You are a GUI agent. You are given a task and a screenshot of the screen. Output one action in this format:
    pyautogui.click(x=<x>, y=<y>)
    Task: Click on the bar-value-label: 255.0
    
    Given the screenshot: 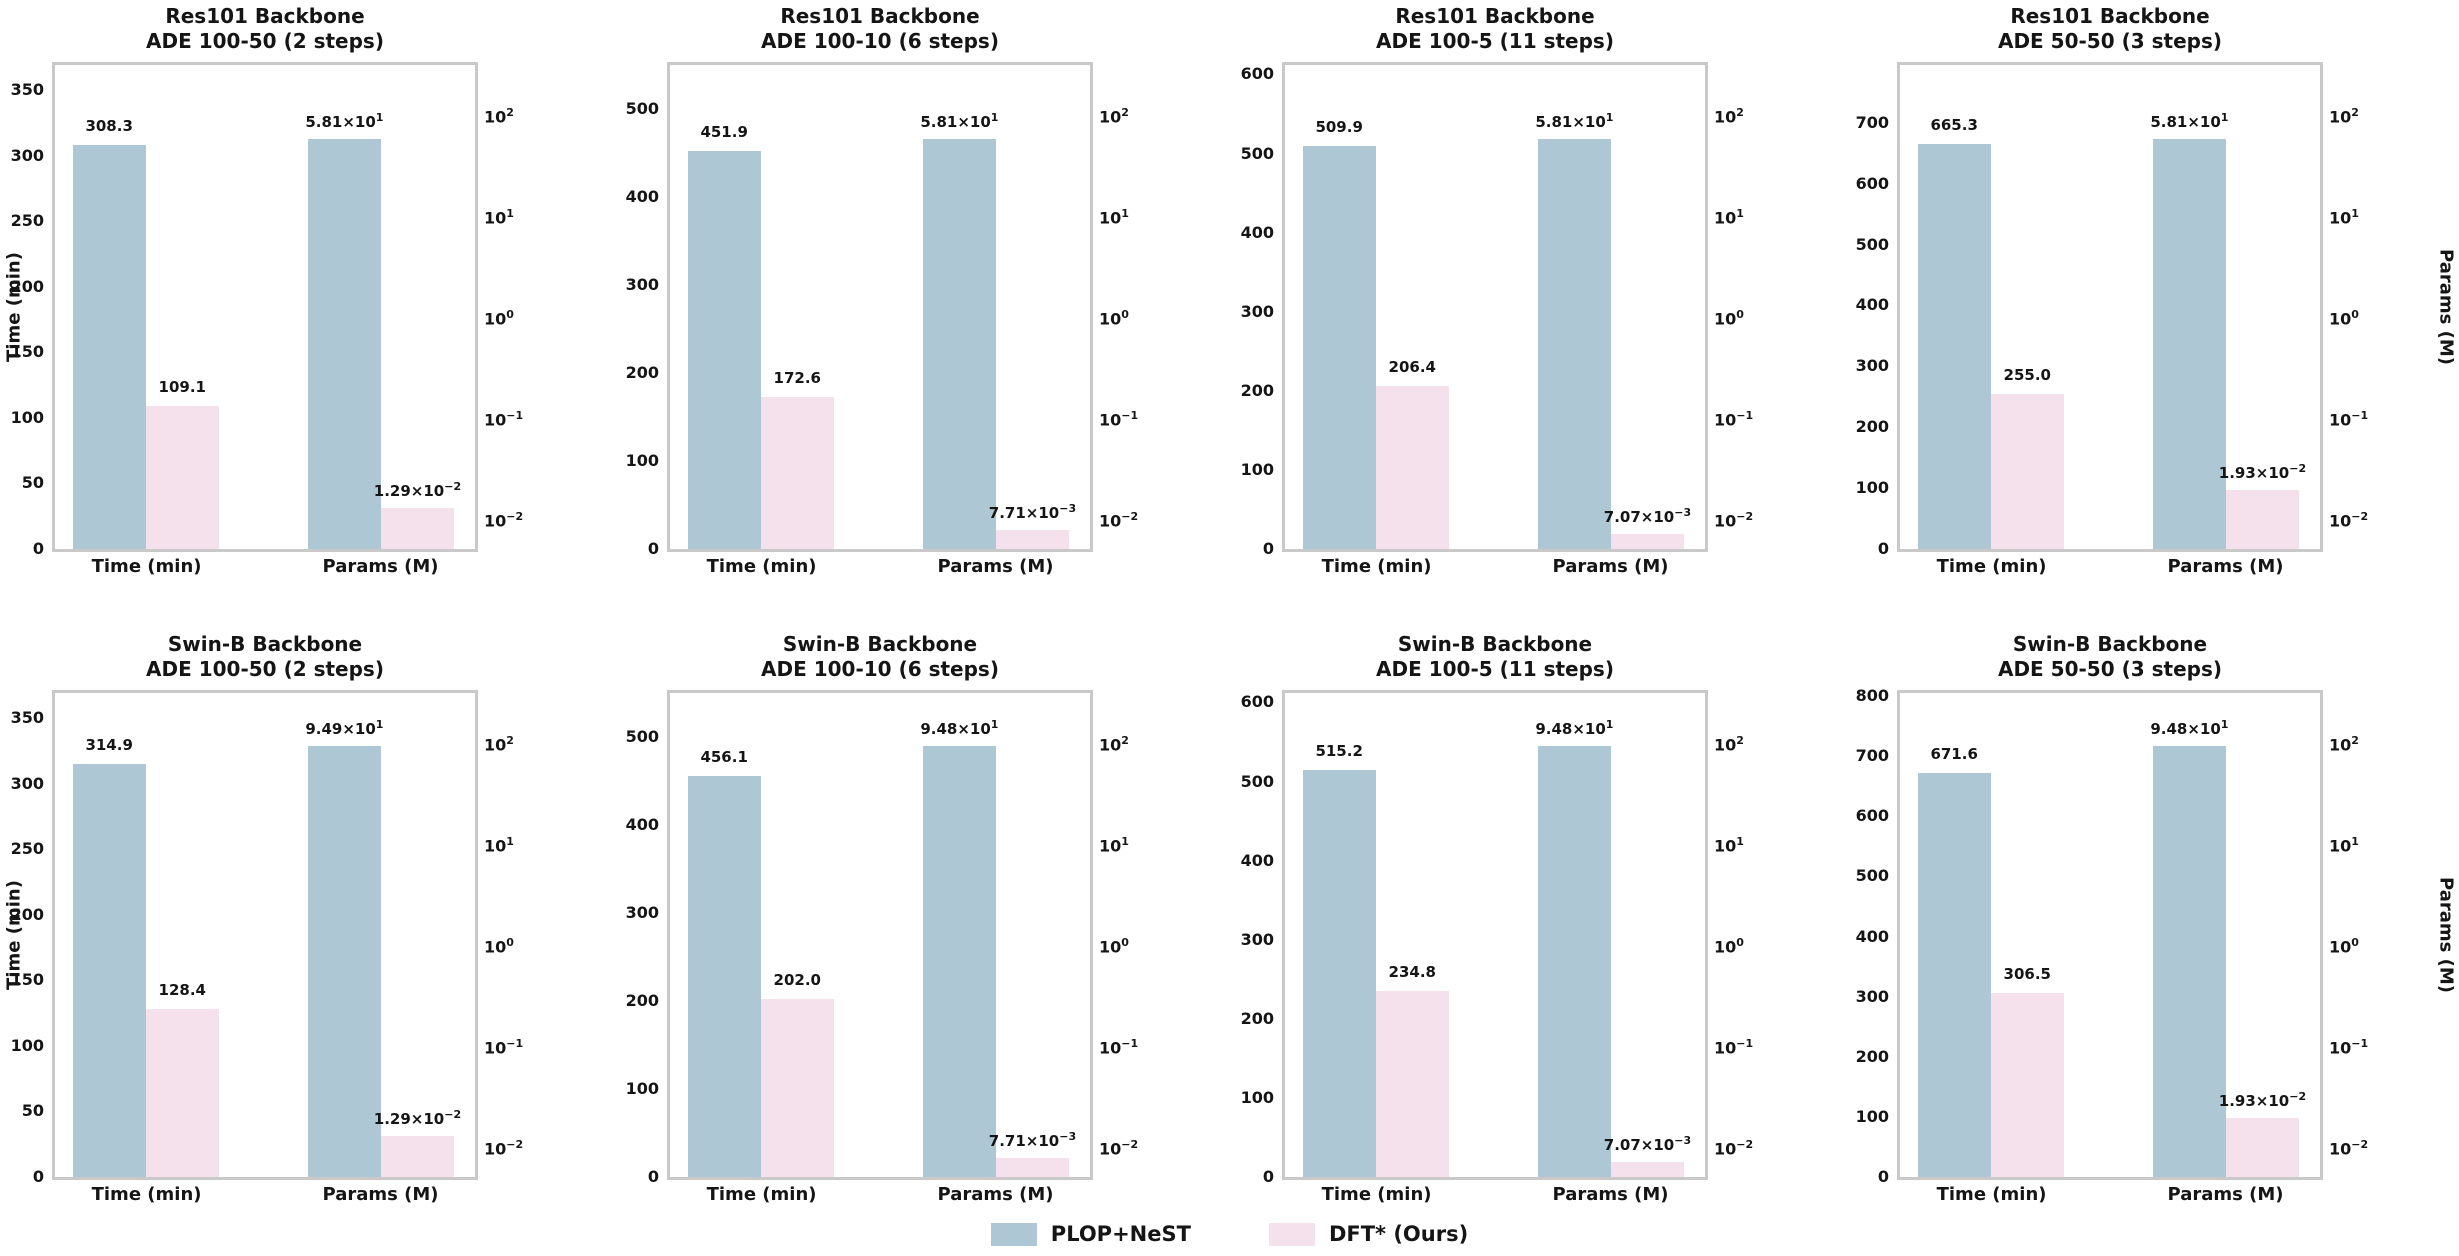 What is the action you would take?
    pyautogui.click(x=2027, y=374)
    